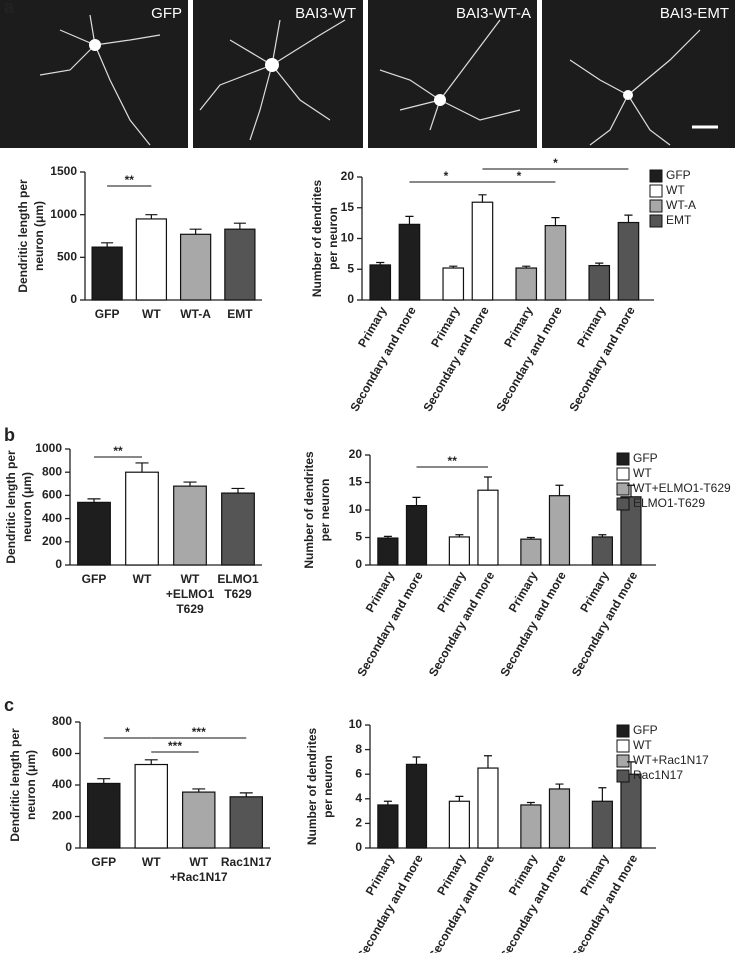 This screenshot has height=953, width=735. What do you see at coordinates (166, 13) in the screenshot?
I see `micrograph-label: GFP` at bounding box center [166, 13].